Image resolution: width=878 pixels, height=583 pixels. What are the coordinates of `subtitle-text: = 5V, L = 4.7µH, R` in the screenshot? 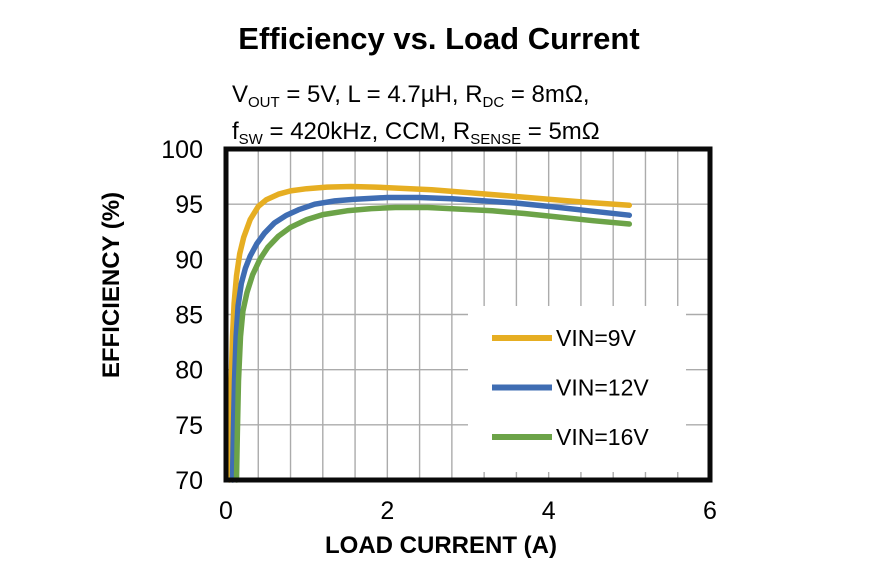 It's located at (381, 94).